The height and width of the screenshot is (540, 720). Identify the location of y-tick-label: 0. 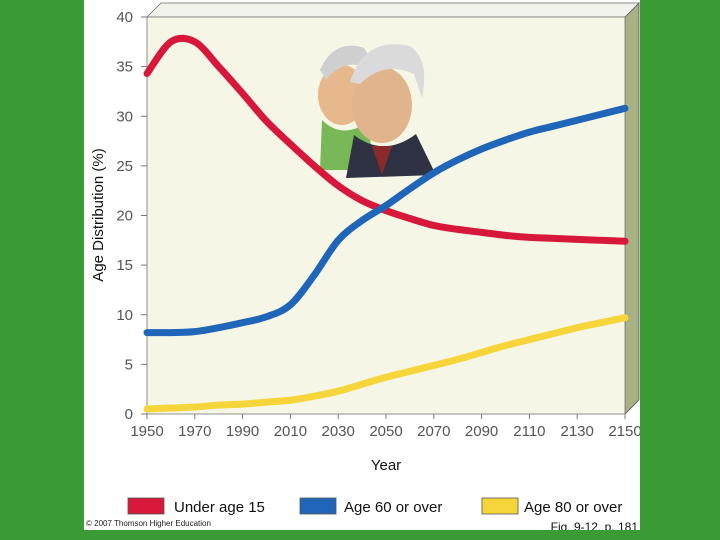
(129, 414).